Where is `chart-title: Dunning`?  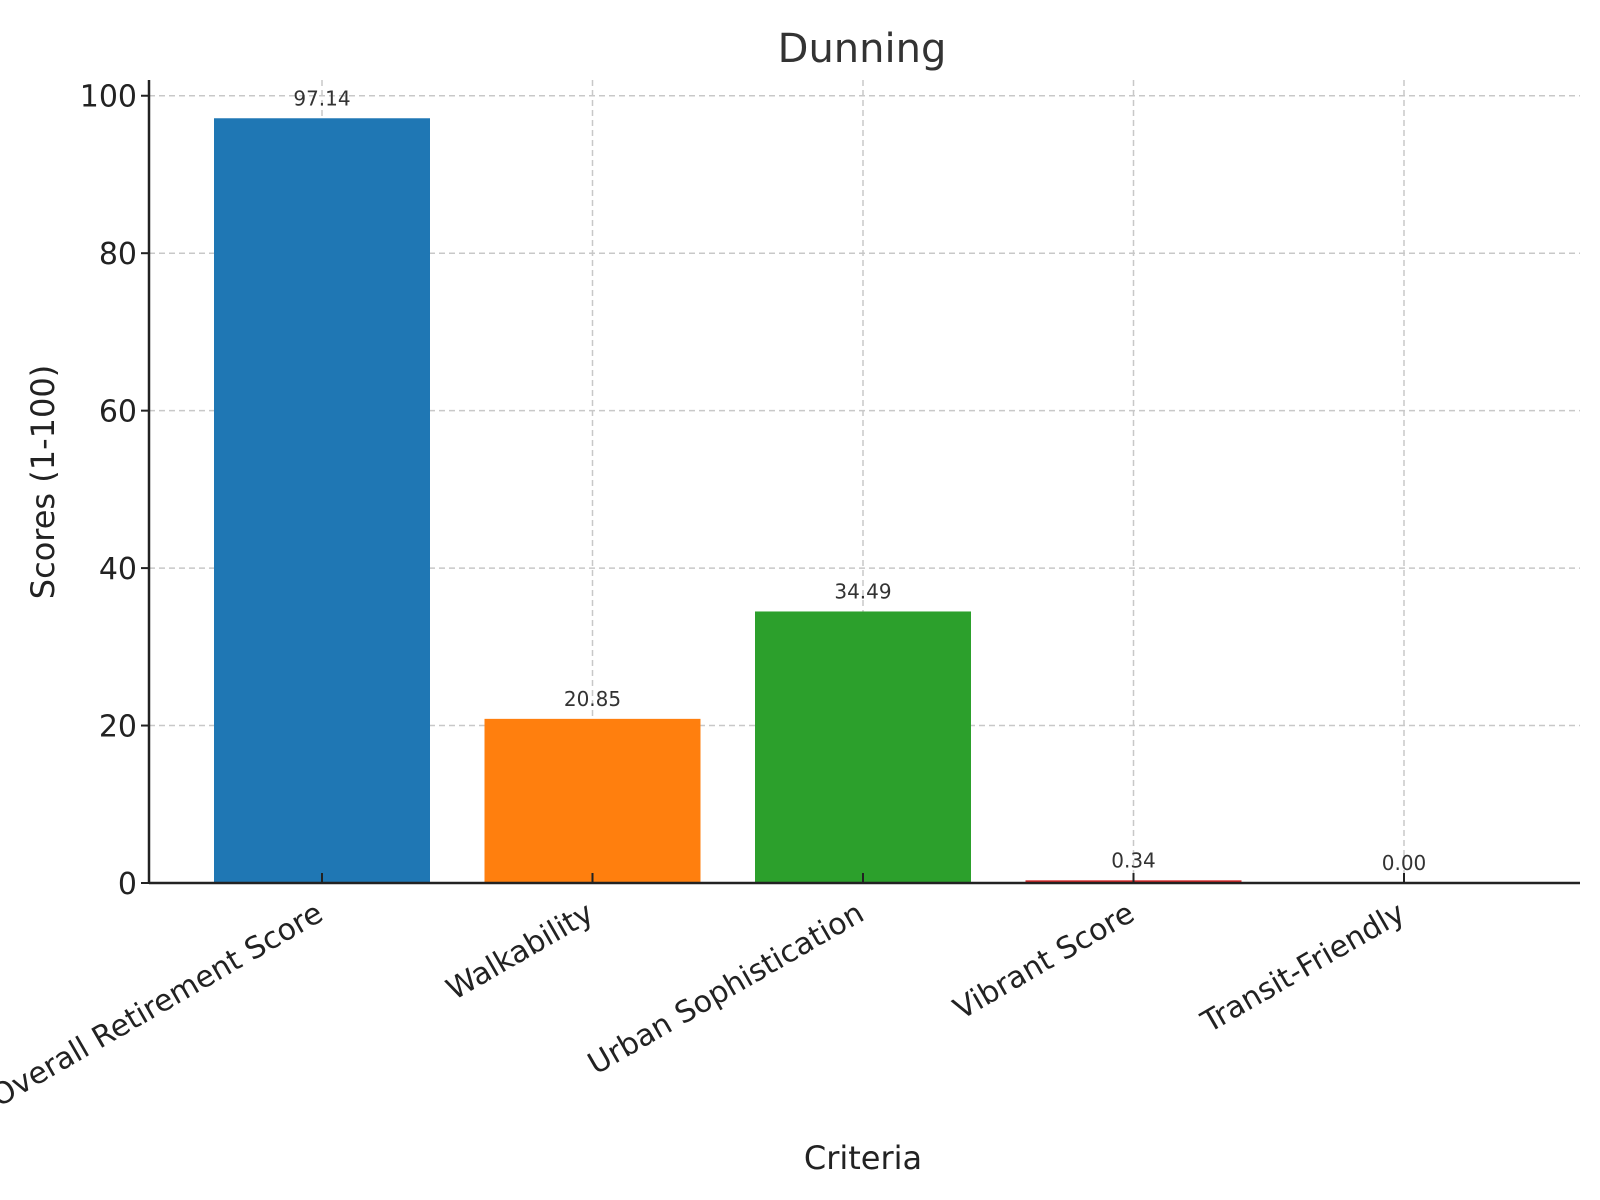 chart-title: Dunning is located at coordinates (862, 49).